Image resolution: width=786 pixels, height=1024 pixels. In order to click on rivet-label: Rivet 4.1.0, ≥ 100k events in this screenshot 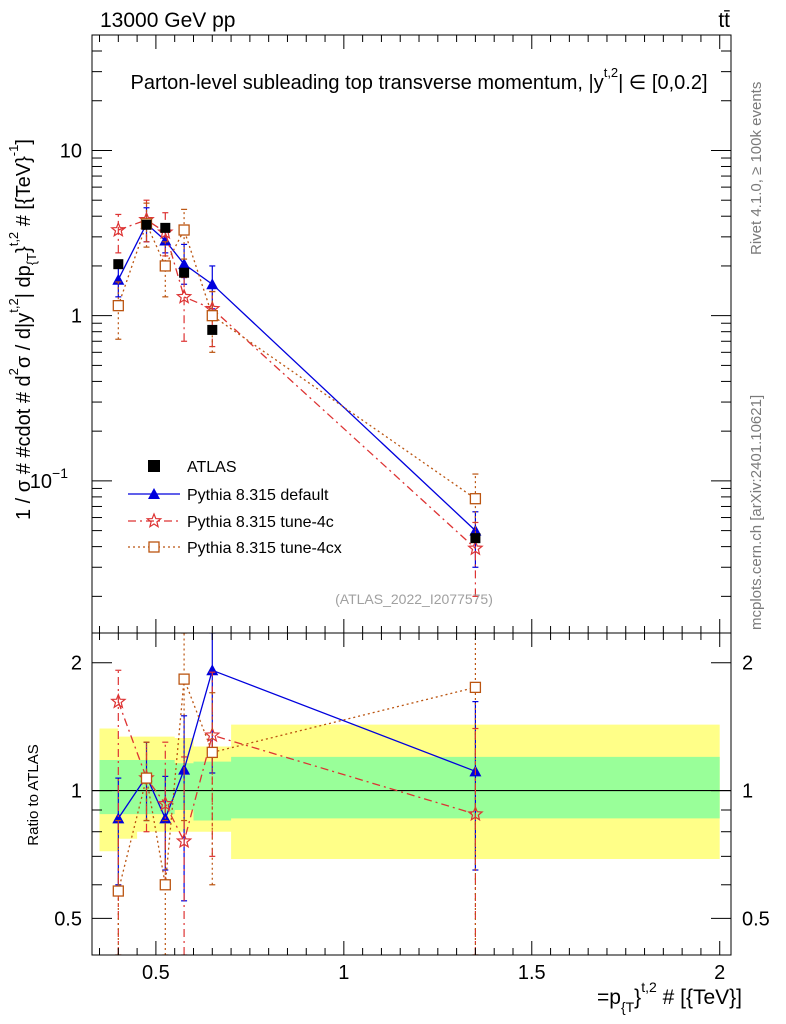, I will do `click(756, 168)`.